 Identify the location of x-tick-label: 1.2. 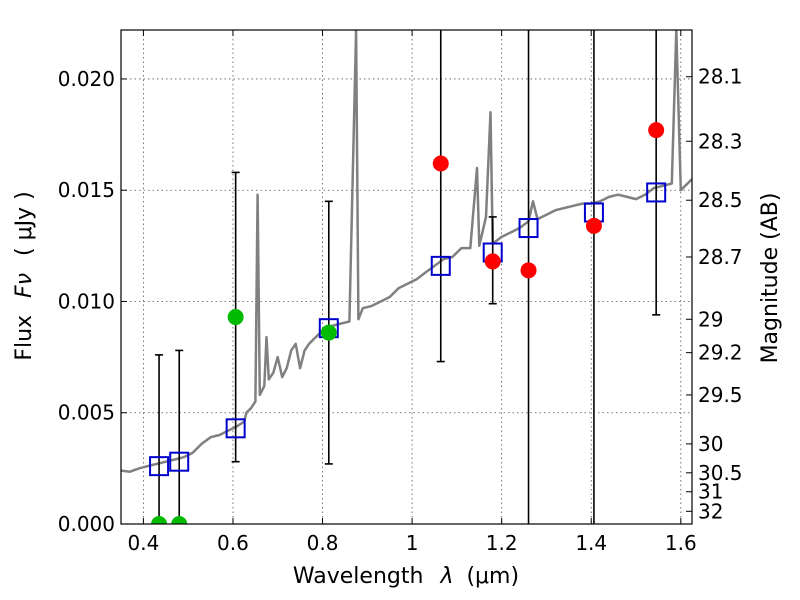
(502, 543).